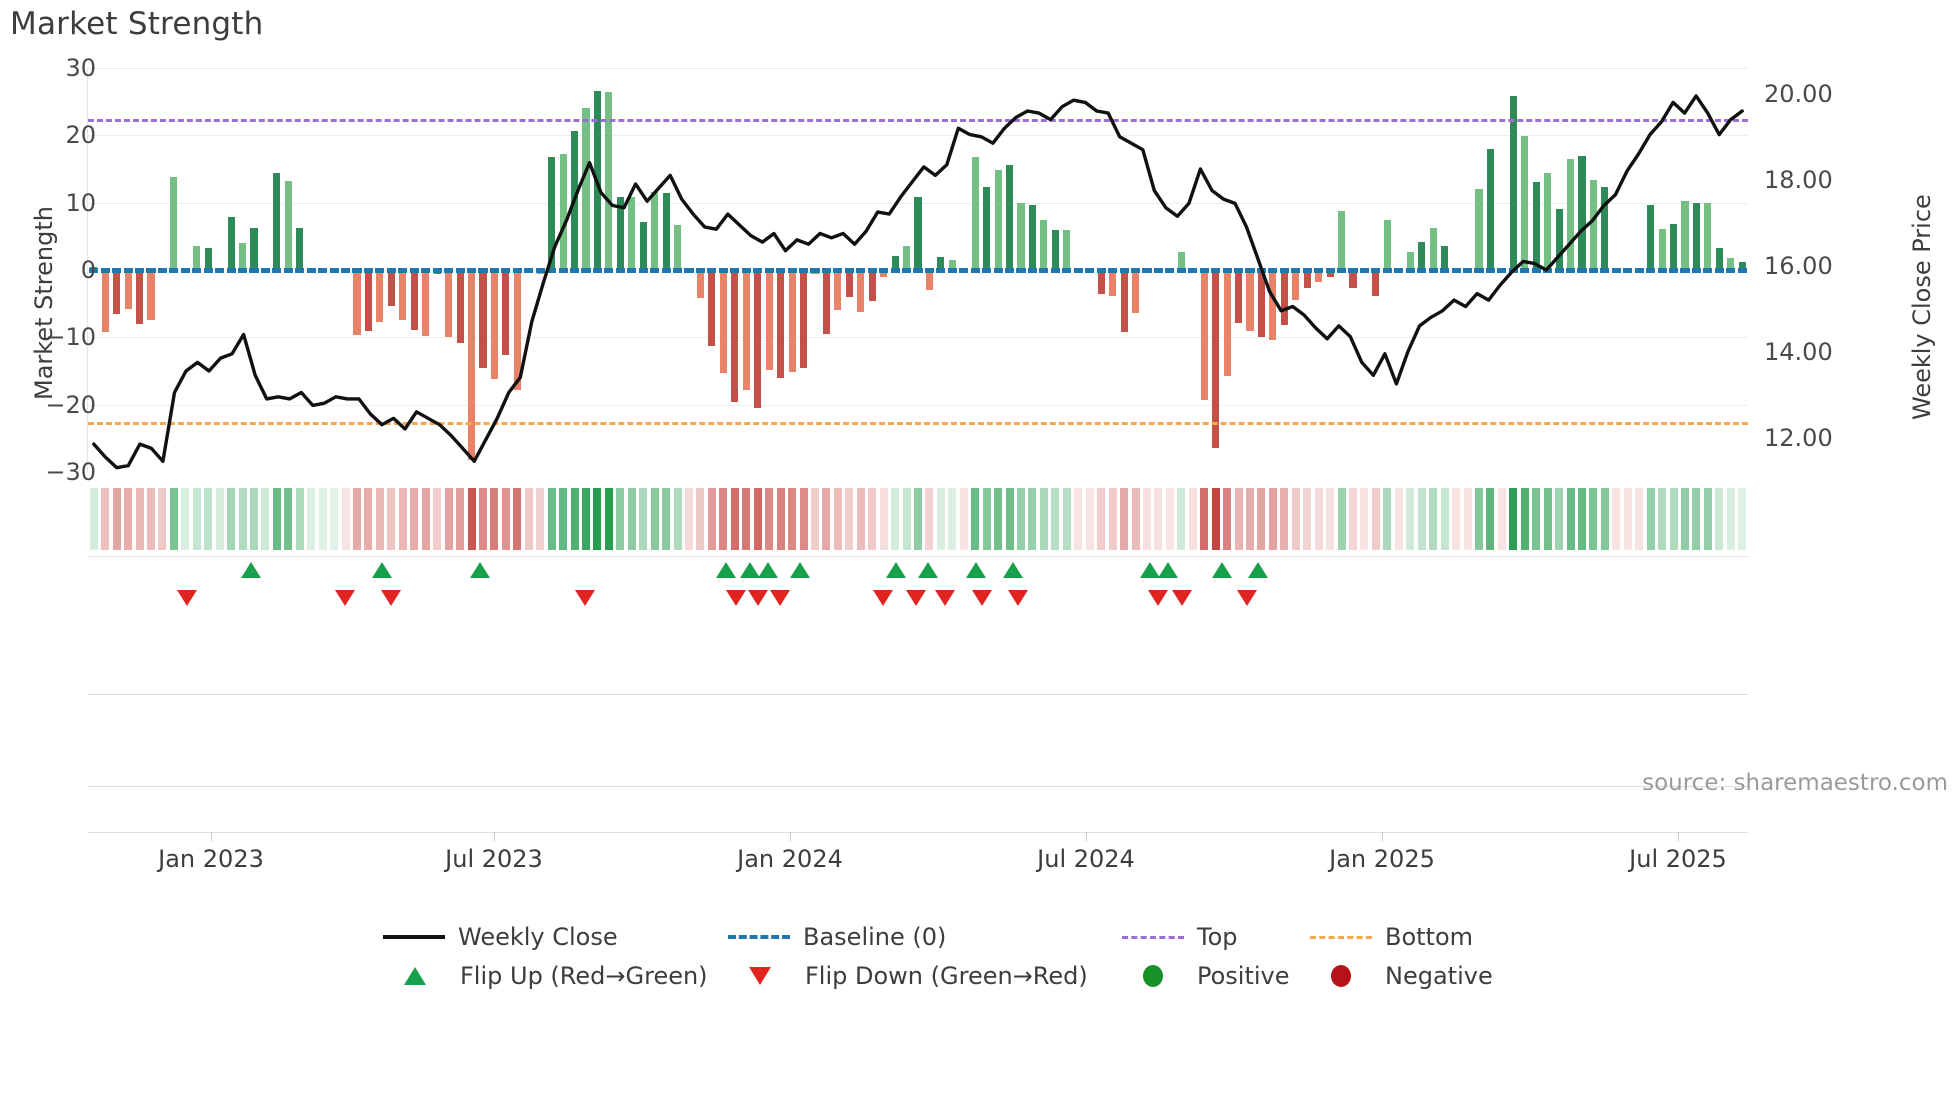 The height and width of the screenshot is (1102, 1960). Describe the element at coordinates (918, 423) in the screenshot. I see `reference-line-bottom` at that location.